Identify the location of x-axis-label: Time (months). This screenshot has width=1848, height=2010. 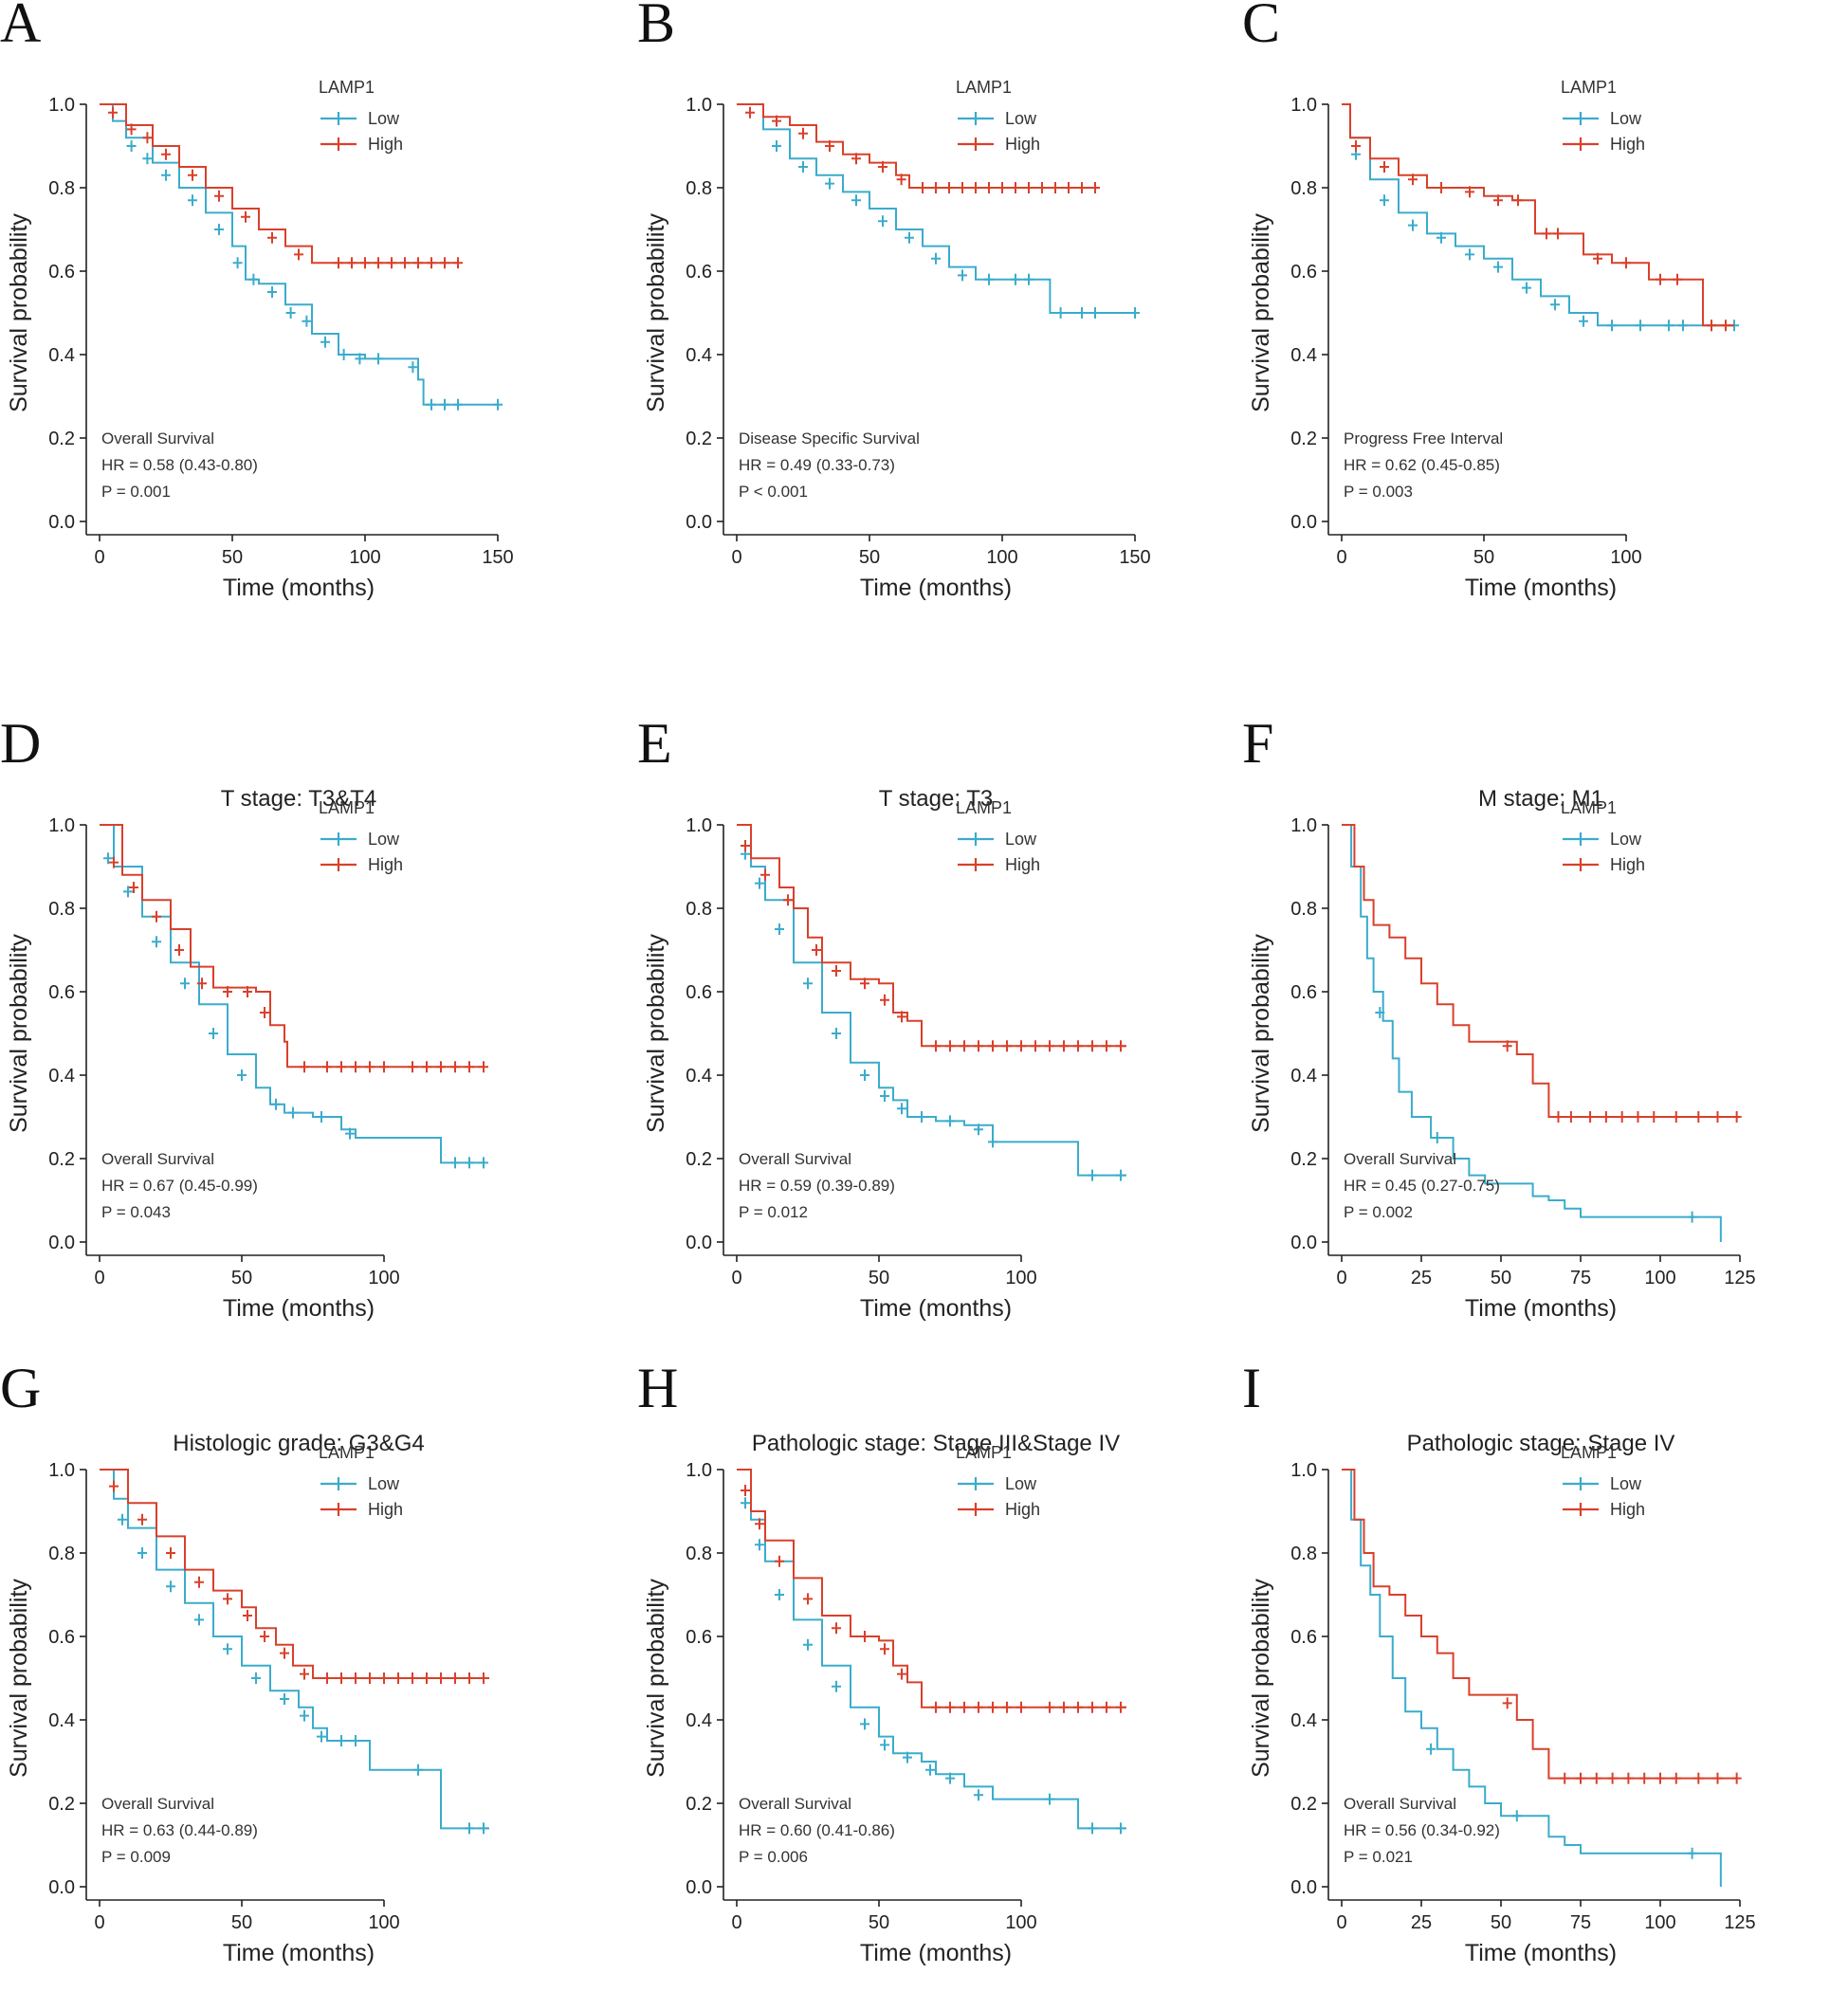
(299, 588).